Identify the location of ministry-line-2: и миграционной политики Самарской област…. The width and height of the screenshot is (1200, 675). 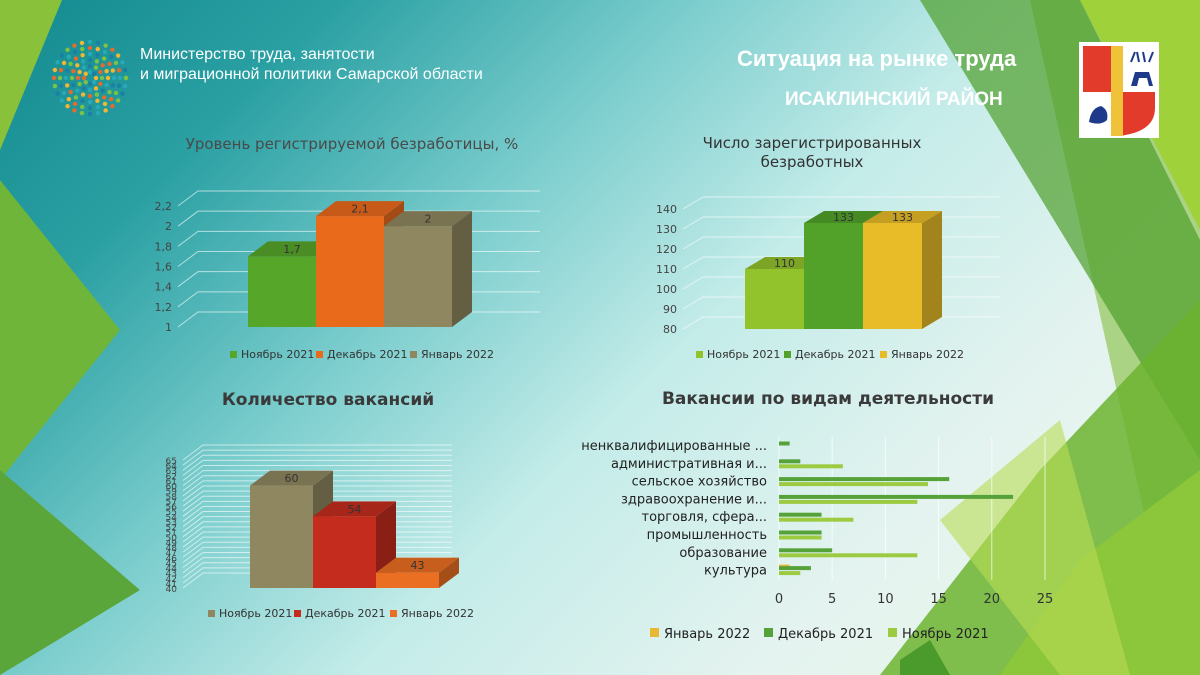
(311, 74).